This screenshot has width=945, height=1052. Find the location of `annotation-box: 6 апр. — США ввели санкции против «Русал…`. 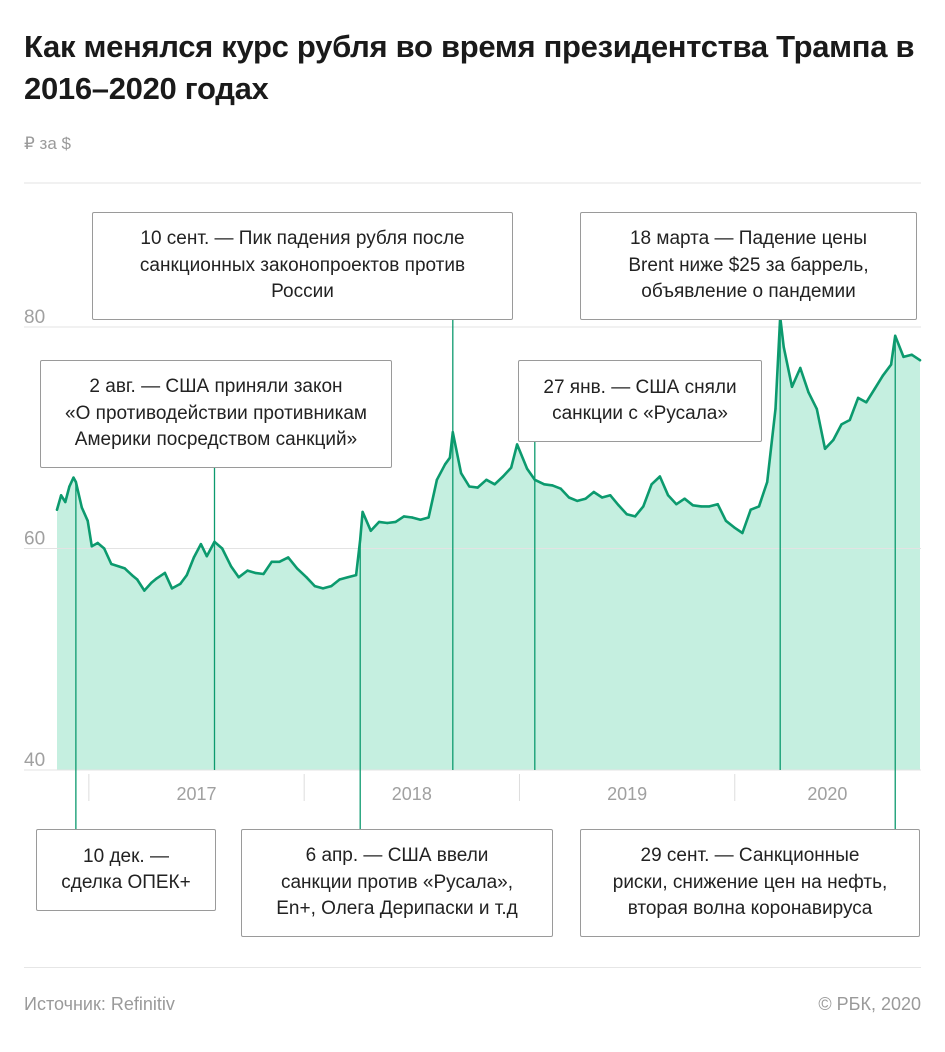

annotation-box: 6 апр. — США ввели санкции против «Русал… is located at coordinates (397, 883).